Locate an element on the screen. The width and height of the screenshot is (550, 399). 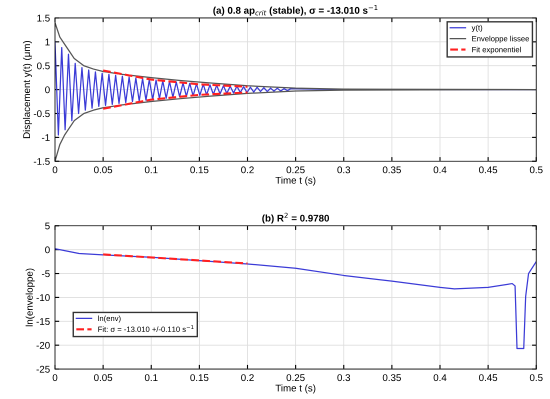
y-tick-label: -20 is located at coordinates (43, 345).